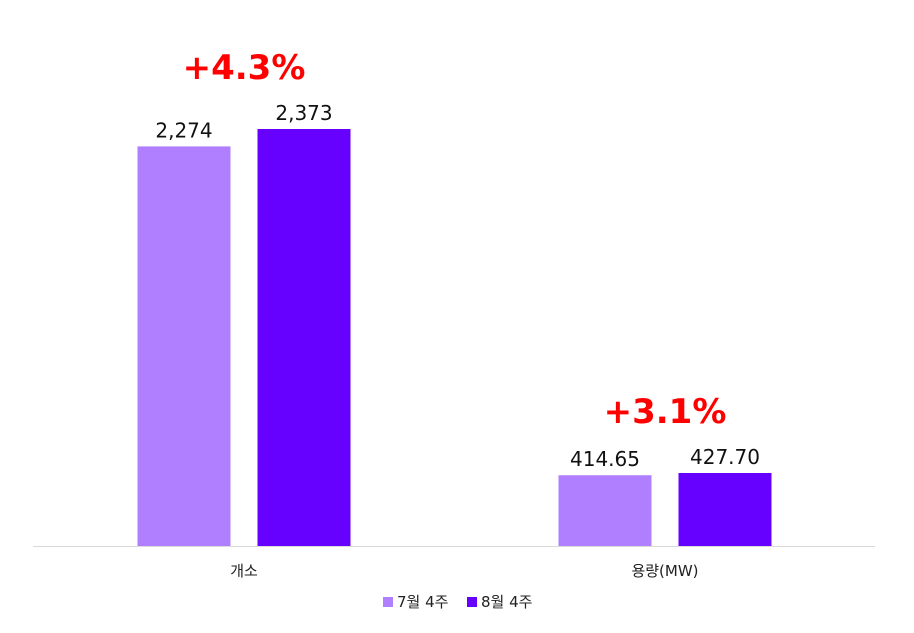 Image resolution: width=914 pixels, height=633 pixels. I want to click on value-label-2-2: 427.70, so click(725, 457).